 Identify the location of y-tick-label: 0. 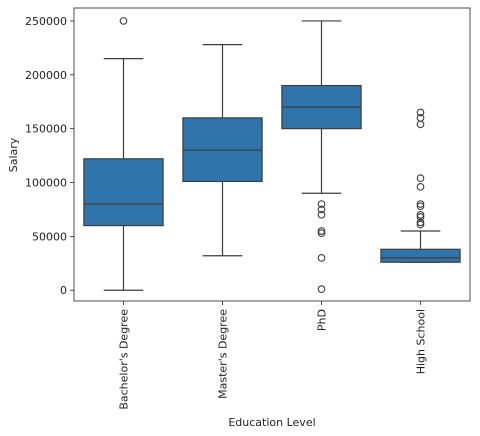
(63, 290).